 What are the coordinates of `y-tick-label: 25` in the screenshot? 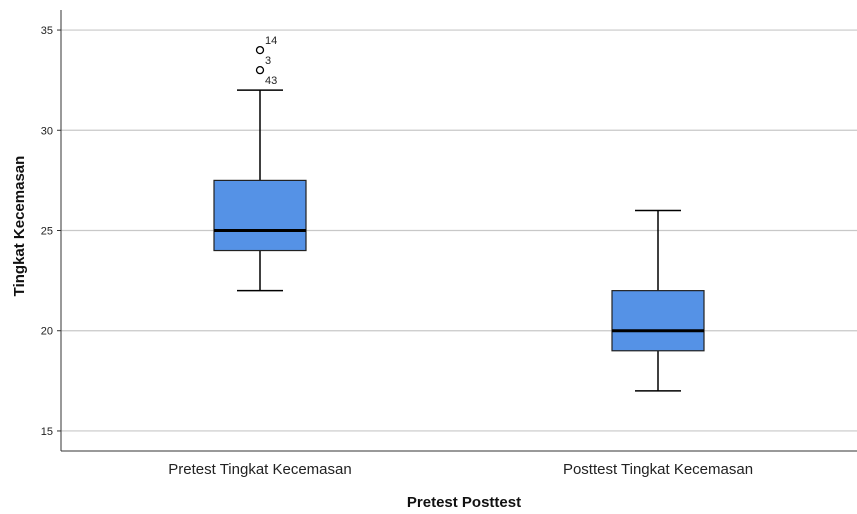 It's located at (47, 232).